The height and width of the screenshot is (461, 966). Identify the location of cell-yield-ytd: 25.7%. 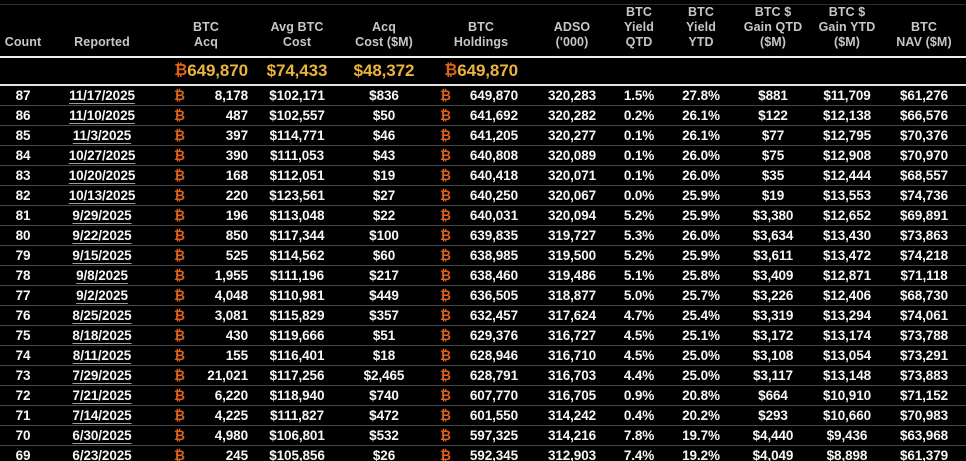
(701, 296).